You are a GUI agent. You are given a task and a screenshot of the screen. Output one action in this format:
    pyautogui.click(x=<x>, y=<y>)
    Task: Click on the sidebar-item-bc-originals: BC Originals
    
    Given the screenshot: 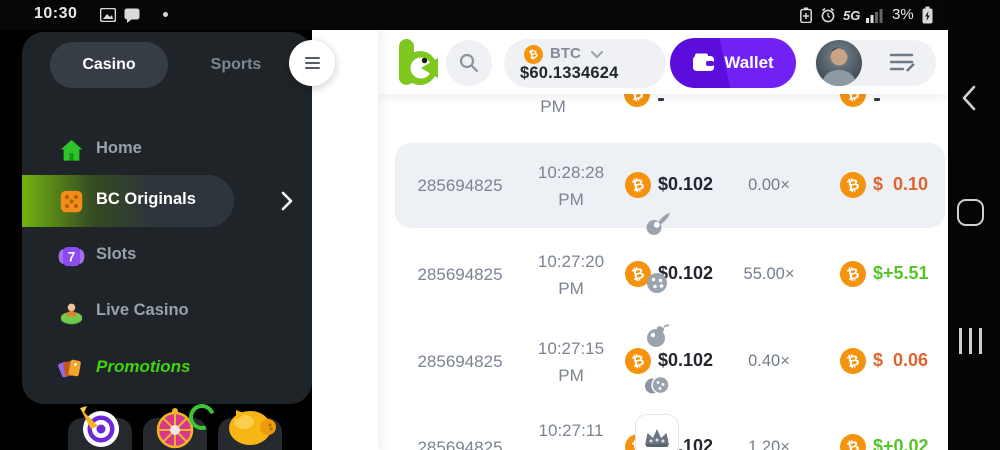 What is the action you would take?
    pyautogui.click(x=128, y=201)
    